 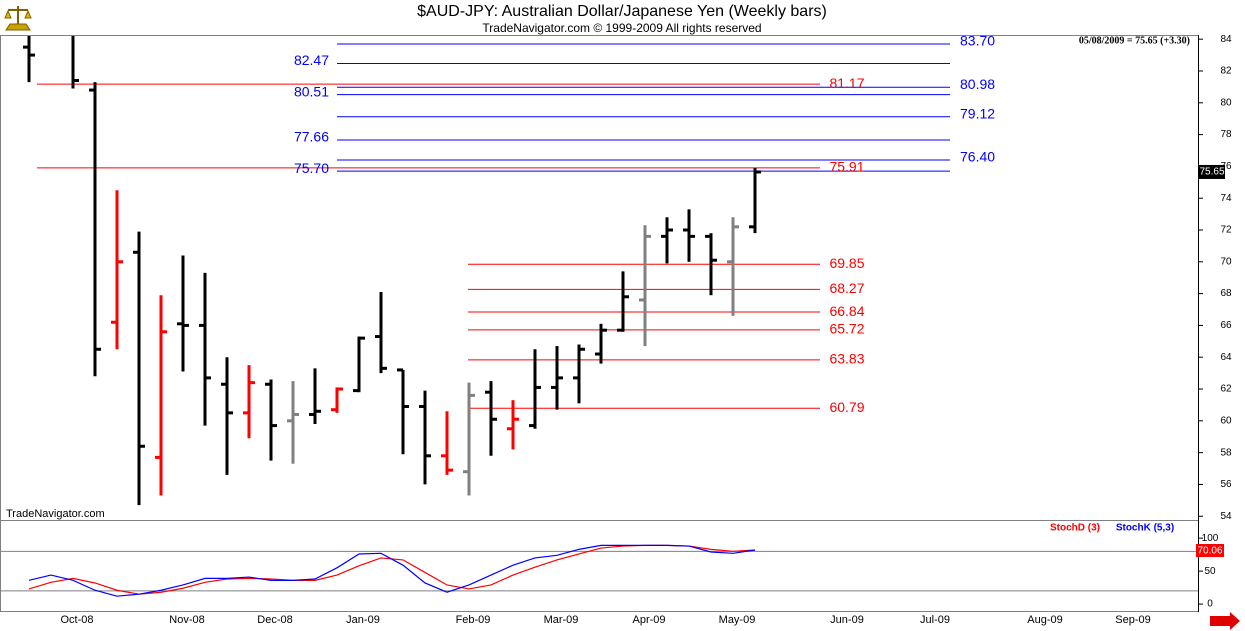 What do you see at coordinates (846, 329) in the screenshot?
I see `level-label: 65.72` at bounding box center [846, 329].